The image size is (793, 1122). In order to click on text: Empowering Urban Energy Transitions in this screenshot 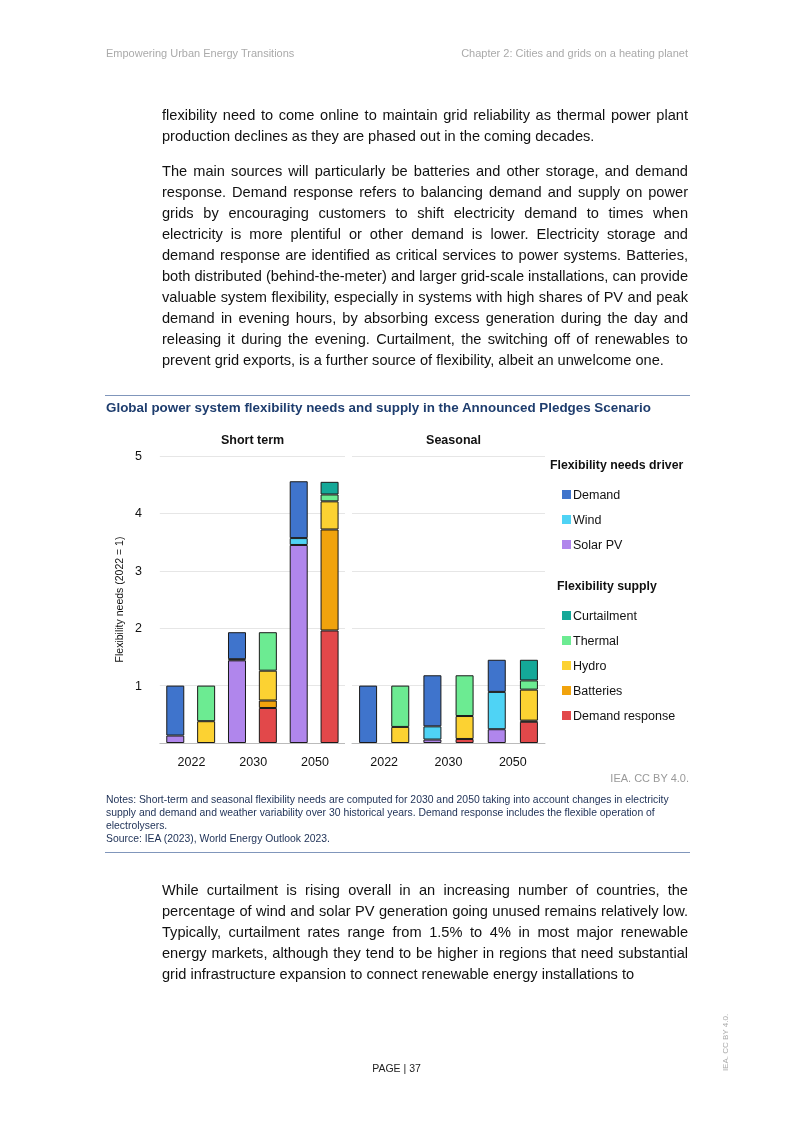, I will do `click(200, 53)`.